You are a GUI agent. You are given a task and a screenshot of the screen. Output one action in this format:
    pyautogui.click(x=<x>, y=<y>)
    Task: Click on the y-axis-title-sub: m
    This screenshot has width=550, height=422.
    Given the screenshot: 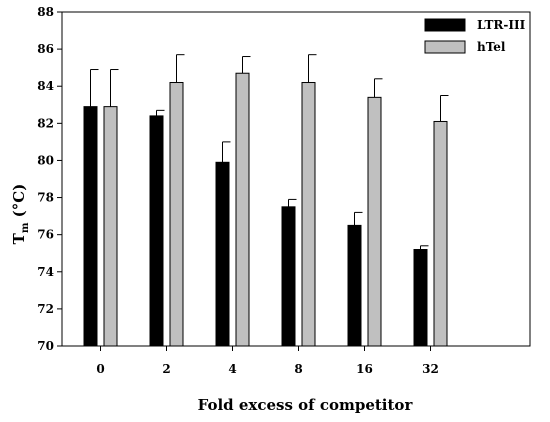 What is the action you would take?
    pyautogui.click(x=25, y=227)
    